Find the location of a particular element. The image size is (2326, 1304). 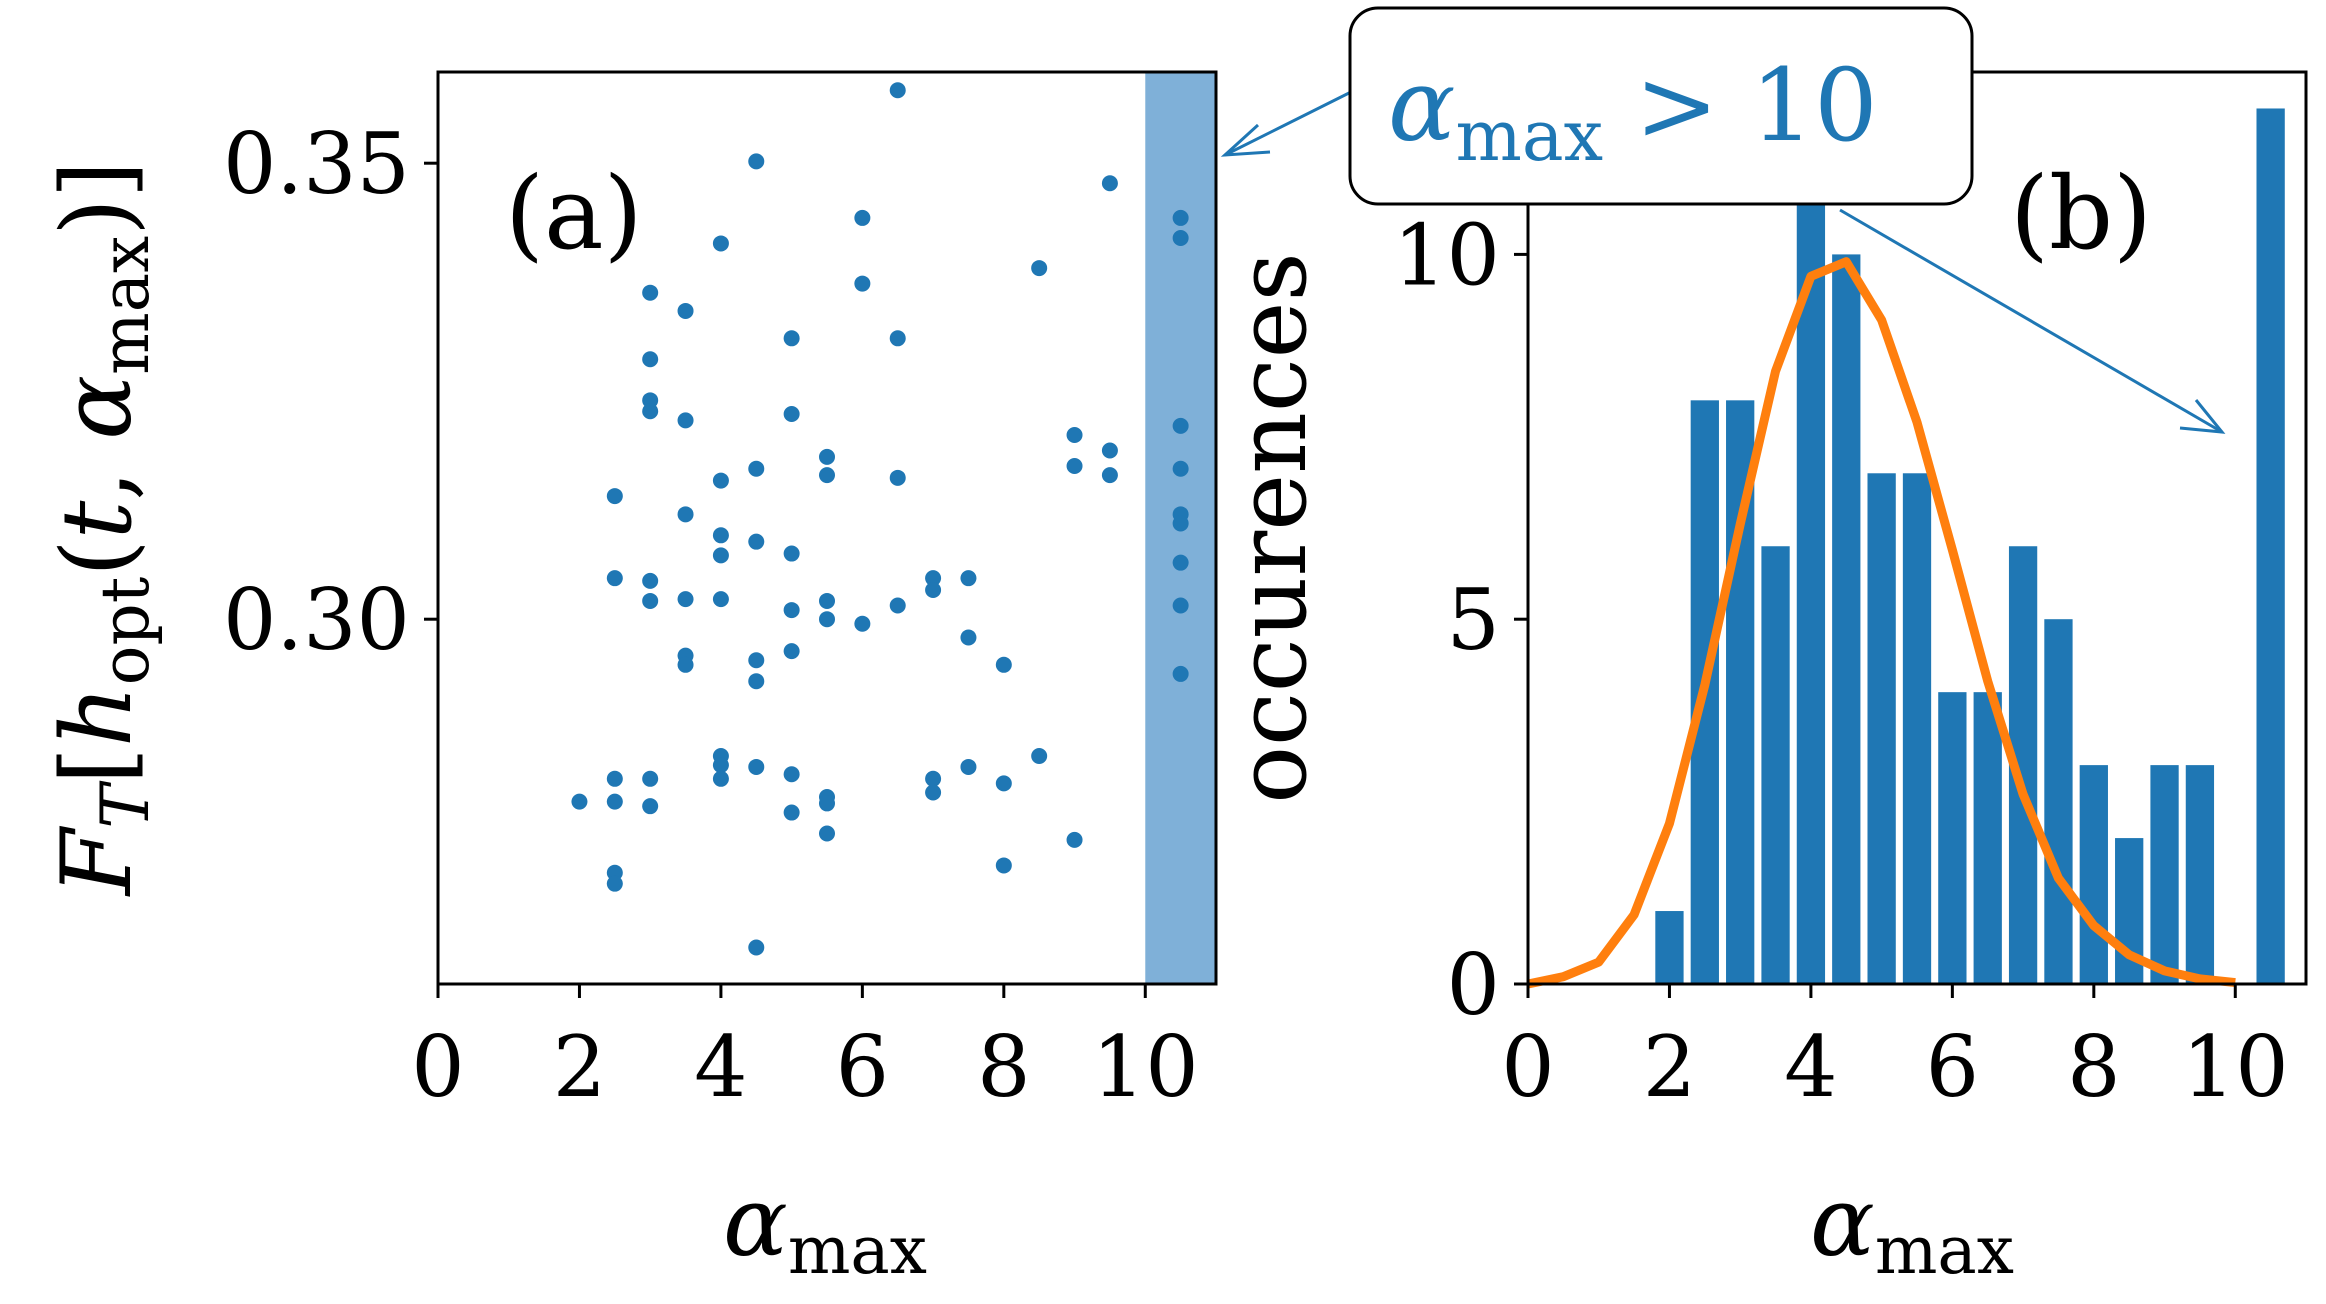

x-tick-label: 10 is located at coordinates (1145, 1067).